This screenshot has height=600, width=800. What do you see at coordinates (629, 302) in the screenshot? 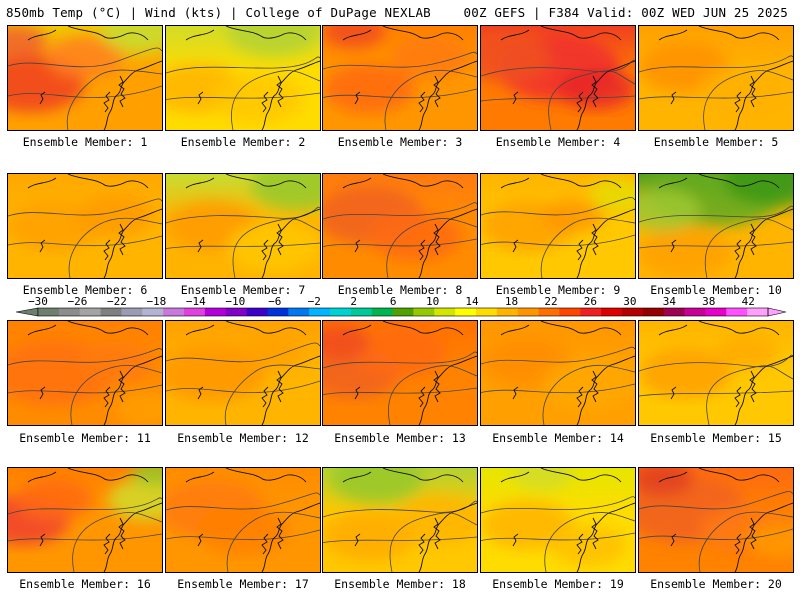
I see `colorbar-tick-label: 30` at bounding box center [629, 302].